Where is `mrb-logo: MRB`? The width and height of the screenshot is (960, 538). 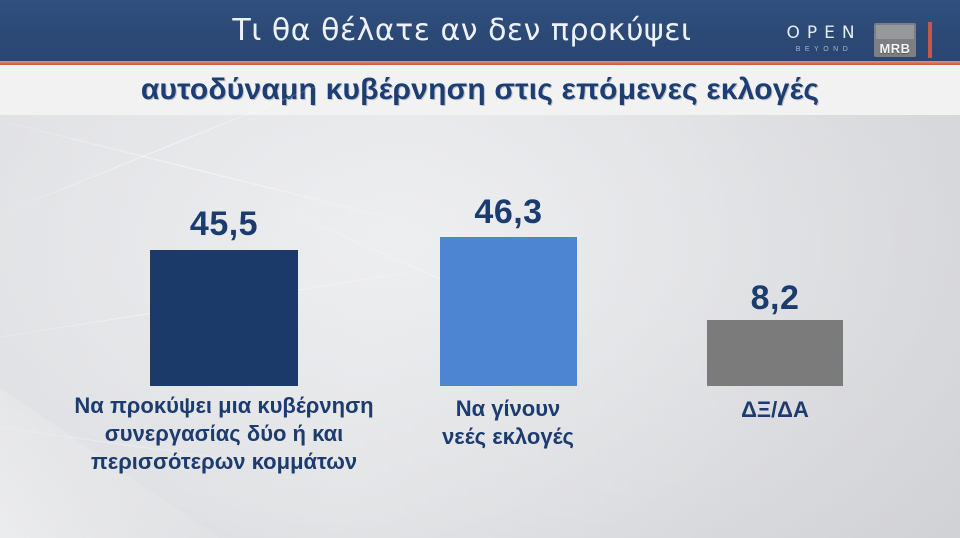 mrb-logo: MRB is located at coordinates (895, 40).